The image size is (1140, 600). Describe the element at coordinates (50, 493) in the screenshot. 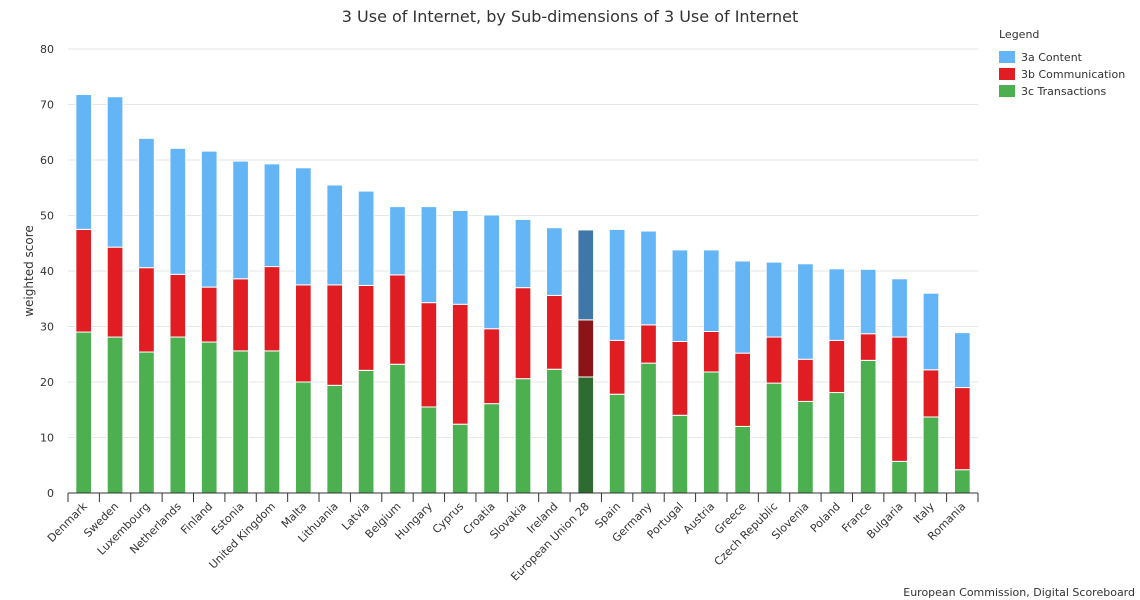

I see `y-tick-label: 0` at that location.